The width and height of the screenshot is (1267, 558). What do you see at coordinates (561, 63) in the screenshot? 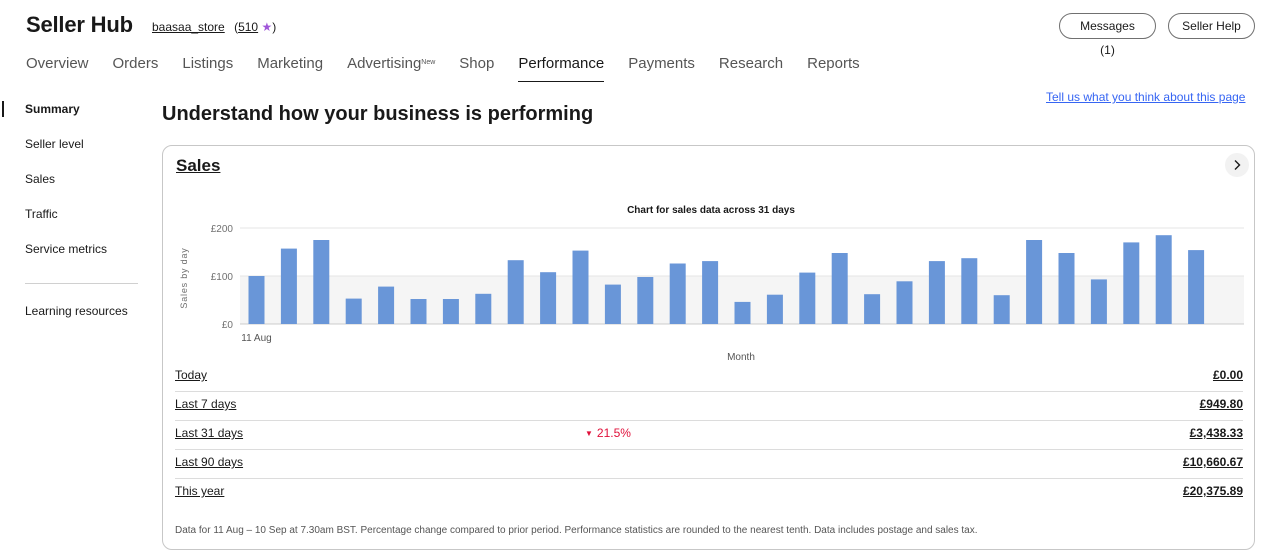
I see `tab-label: Performance` at bounding box center [561, 63].